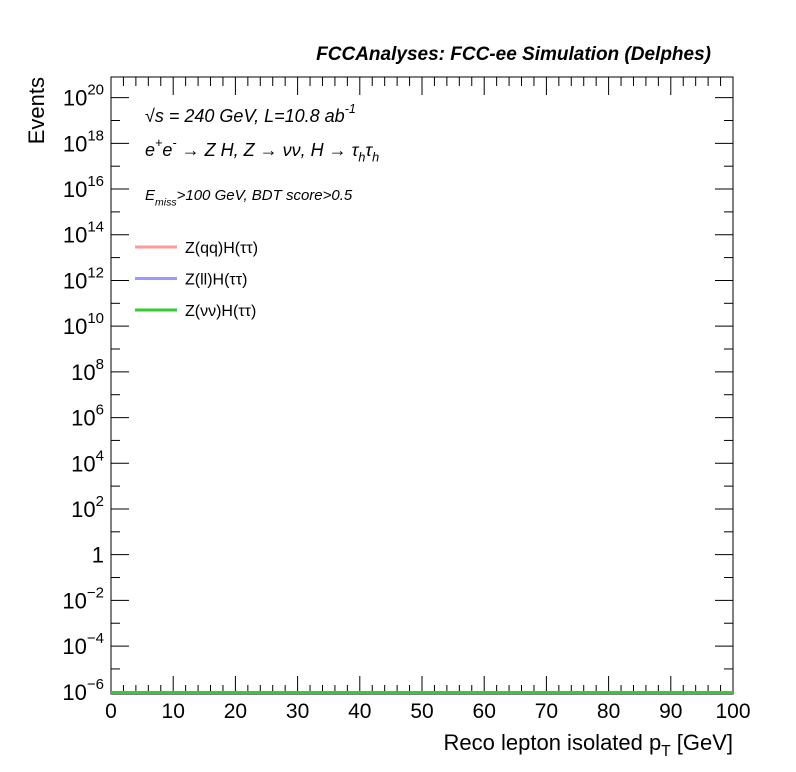 The width and height of the screenshot is (796, 772). I want to click on y-tick-label: 1, so click(98, 555).